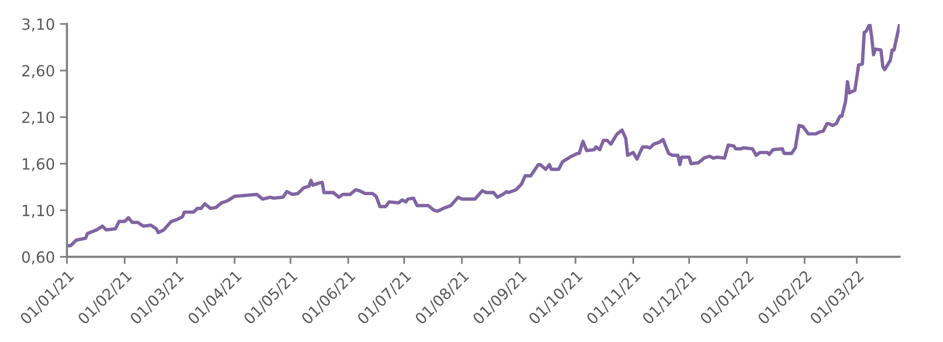 The image size is (943, 342). I want to click on y-tick-label: 0,60, so click(38, 257).